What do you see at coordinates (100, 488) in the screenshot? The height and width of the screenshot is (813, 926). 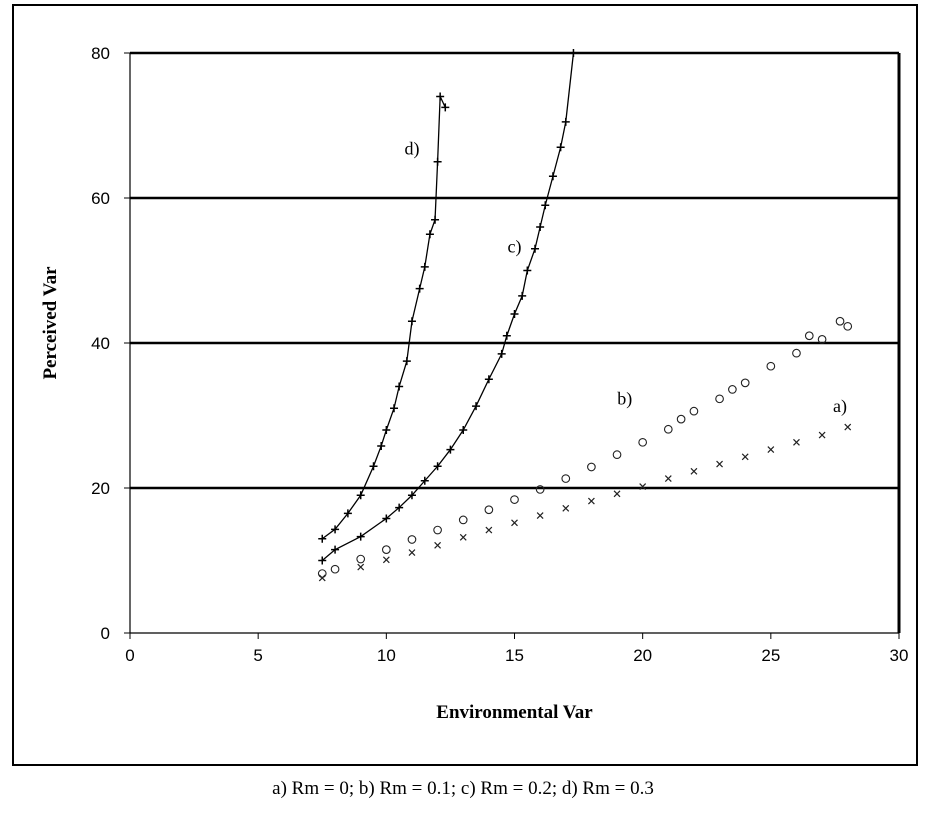 I see `y-tick-label-20: 20` at bounding box center [100, 488].